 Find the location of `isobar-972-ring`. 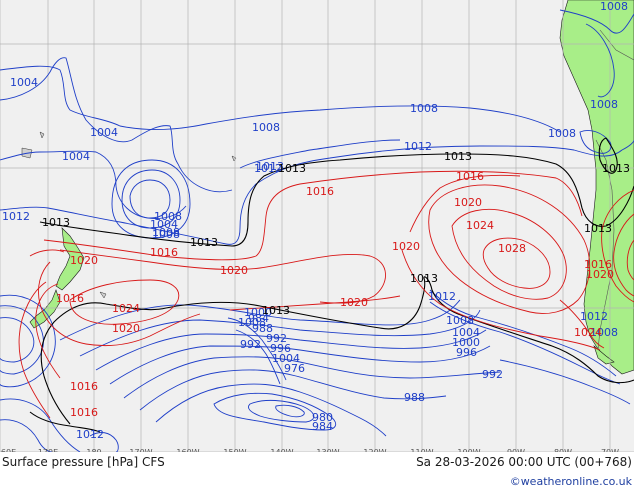

isobar-972-ring is located at coordinates (290, 411).